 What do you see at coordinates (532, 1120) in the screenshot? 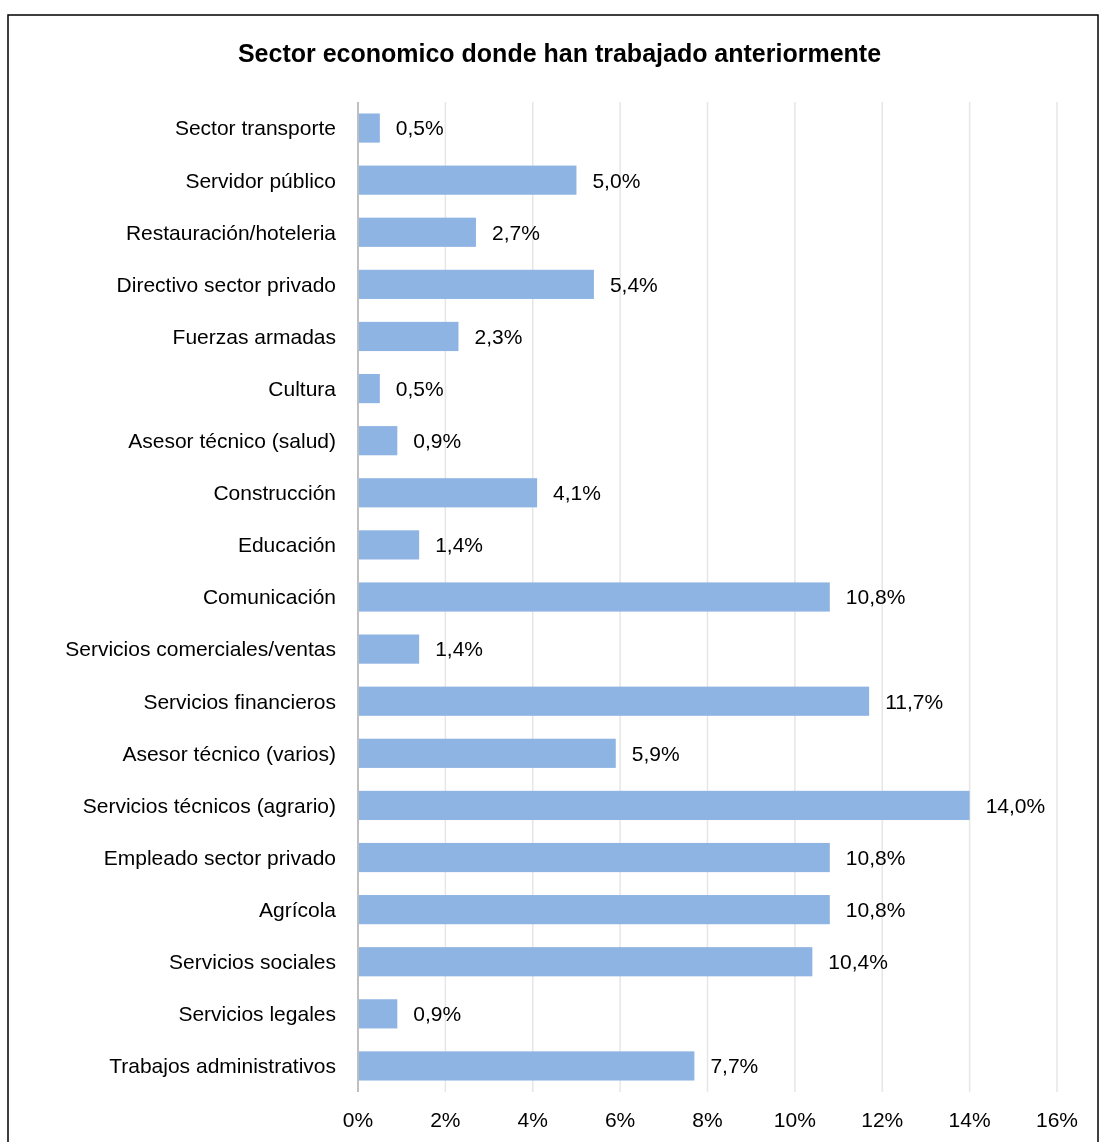
I see `x-tick-label: 4%` at bounding box center [532, 1120].